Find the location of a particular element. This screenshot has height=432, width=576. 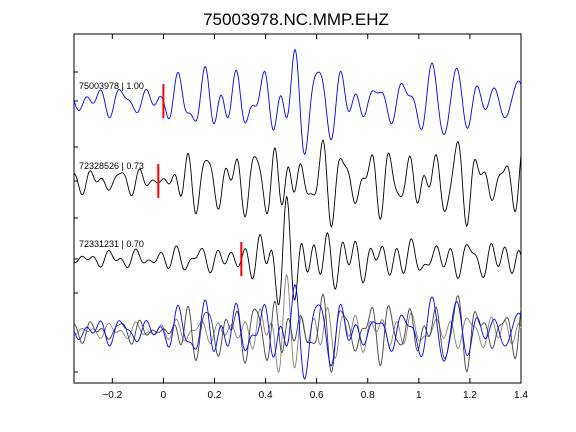

trace-label-72331231: 72331231 | 0.70 is located at coordinates (111, 244).